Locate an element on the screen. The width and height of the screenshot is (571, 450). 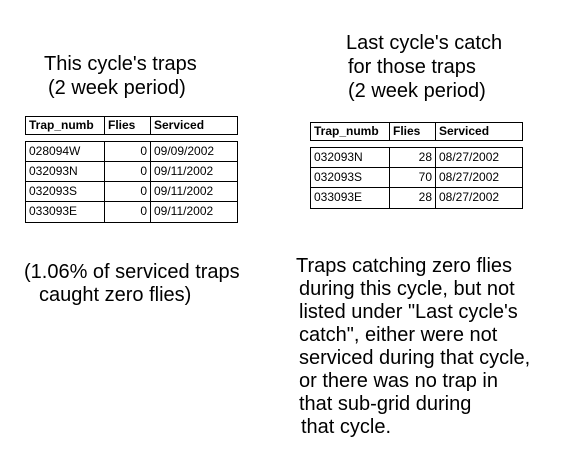
this-cycle-heading-line1: This cycle's traps is located at coordinates (120, 64).